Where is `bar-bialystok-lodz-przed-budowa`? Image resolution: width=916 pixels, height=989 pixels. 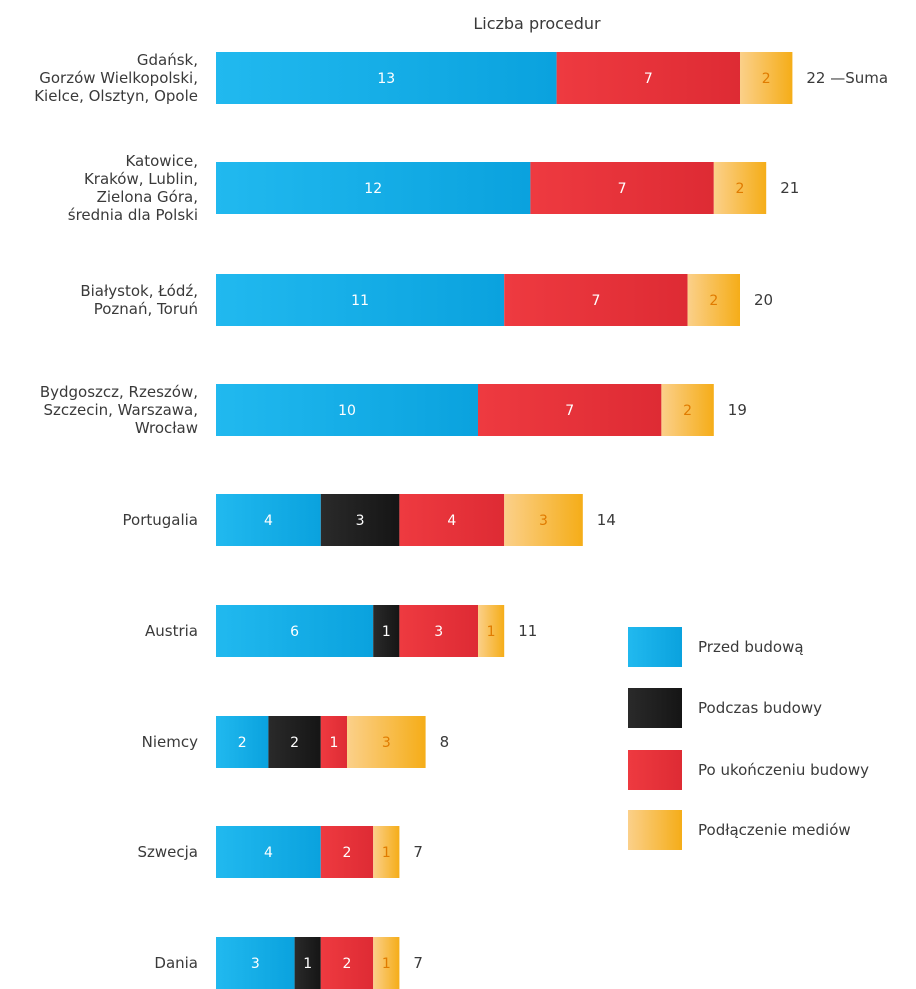 bar-bialystok-lodz-przed-budowa is located at coordinates (360, 300).